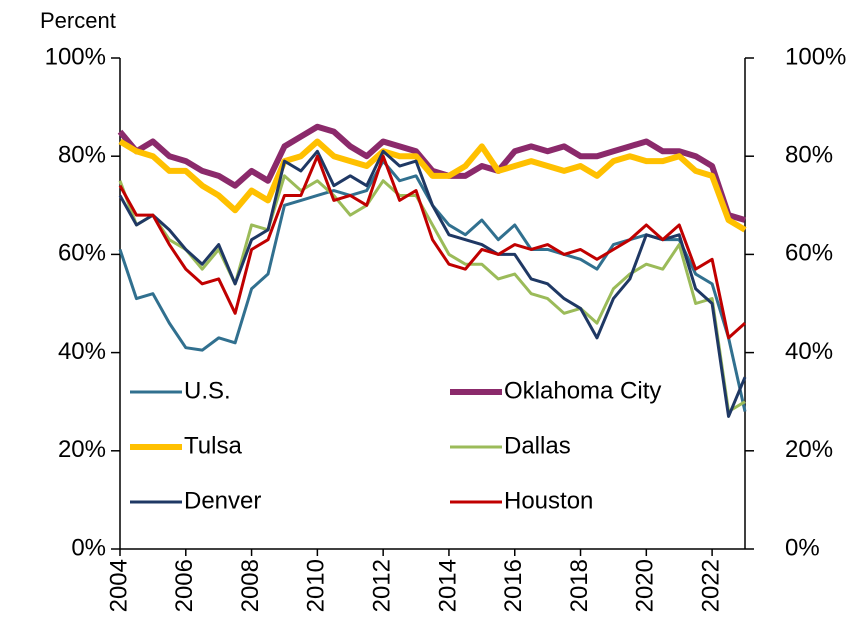 Image resolution: width=868 pixels, height=643 pixels. What do you see at coordinates (213, 445) in the screenshot?
I see `legend-label: Tulsa` at bounding box center [213, 445].